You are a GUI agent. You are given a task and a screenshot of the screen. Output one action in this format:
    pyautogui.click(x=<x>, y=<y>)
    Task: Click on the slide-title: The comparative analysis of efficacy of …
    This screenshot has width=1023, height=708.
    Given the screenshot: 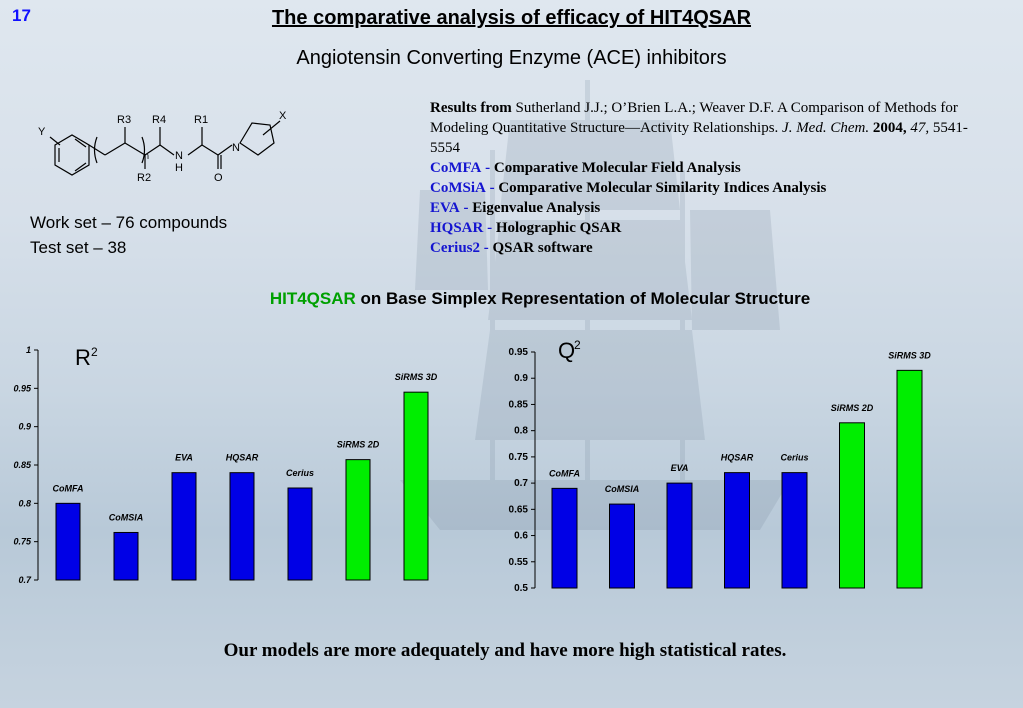 What is the action you would take?
    pyautogui.click(x=511, y=18)
    